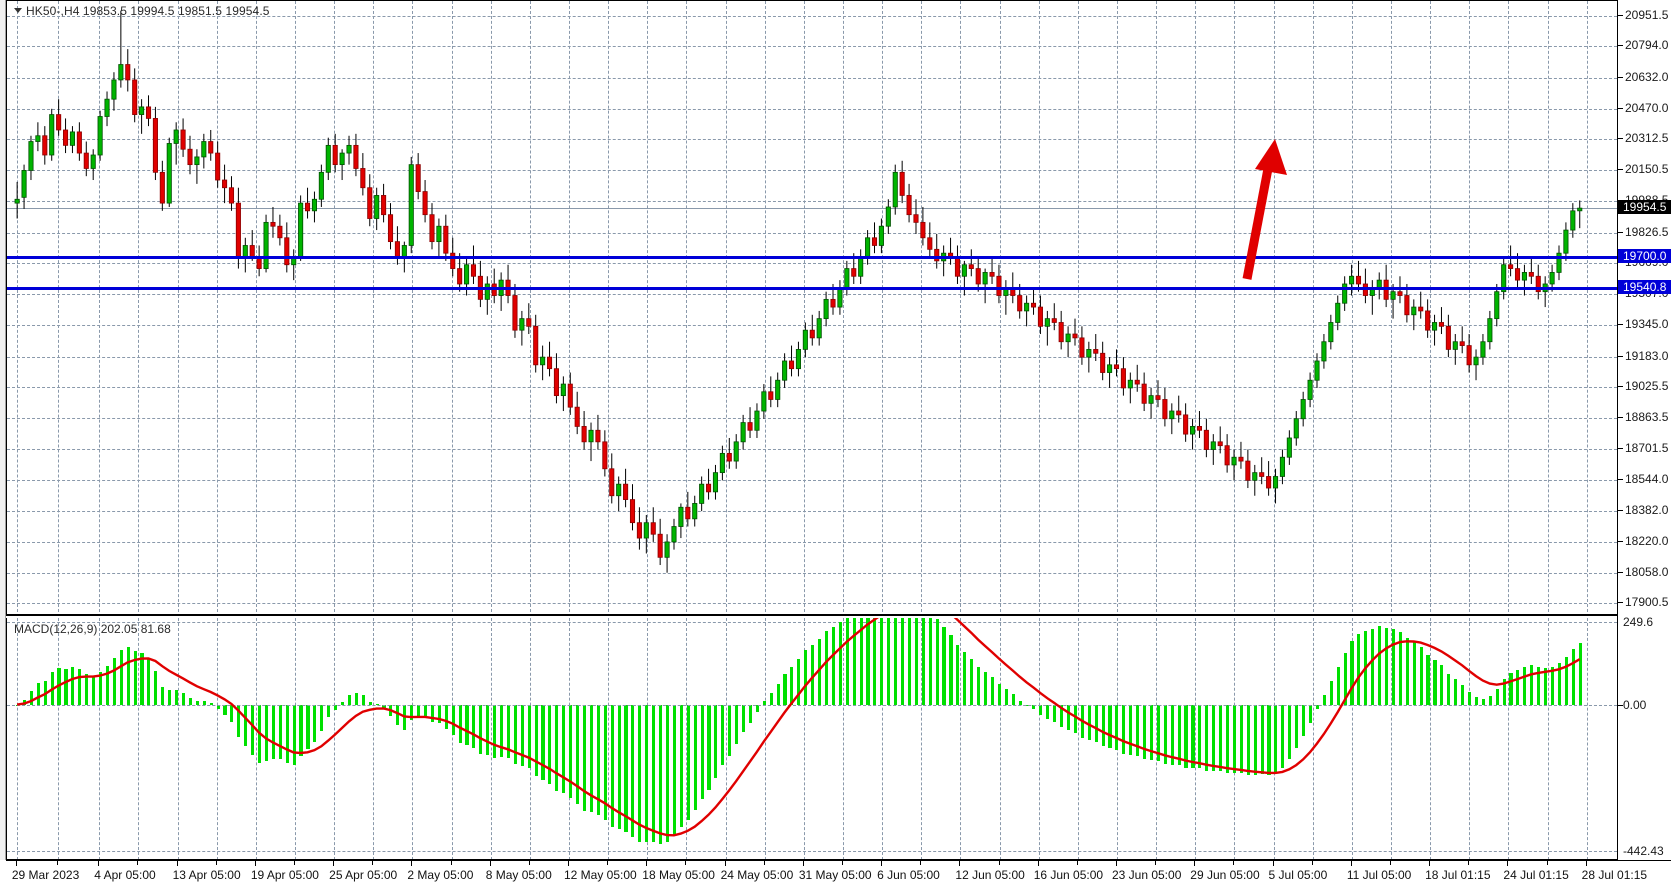  Describe the element at coordinates (18, 10) in the screenshot. I see `chevron-down-icon` at that location.